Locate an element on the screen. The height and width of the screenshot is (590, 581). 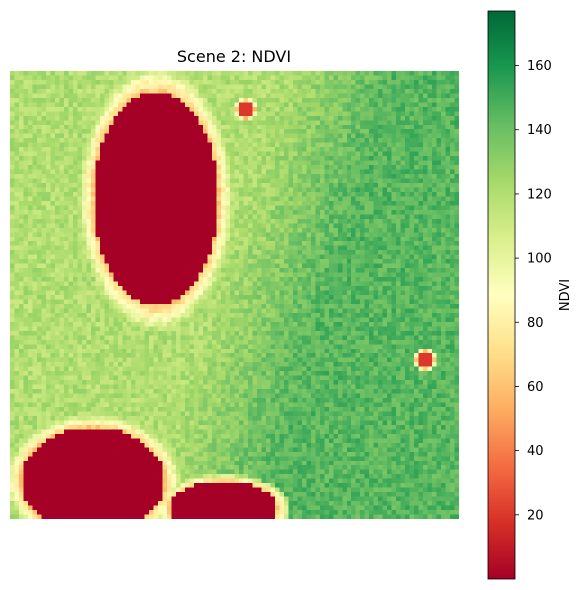
colorbar-tick-label: 40 is located at coordinates (535, 451).